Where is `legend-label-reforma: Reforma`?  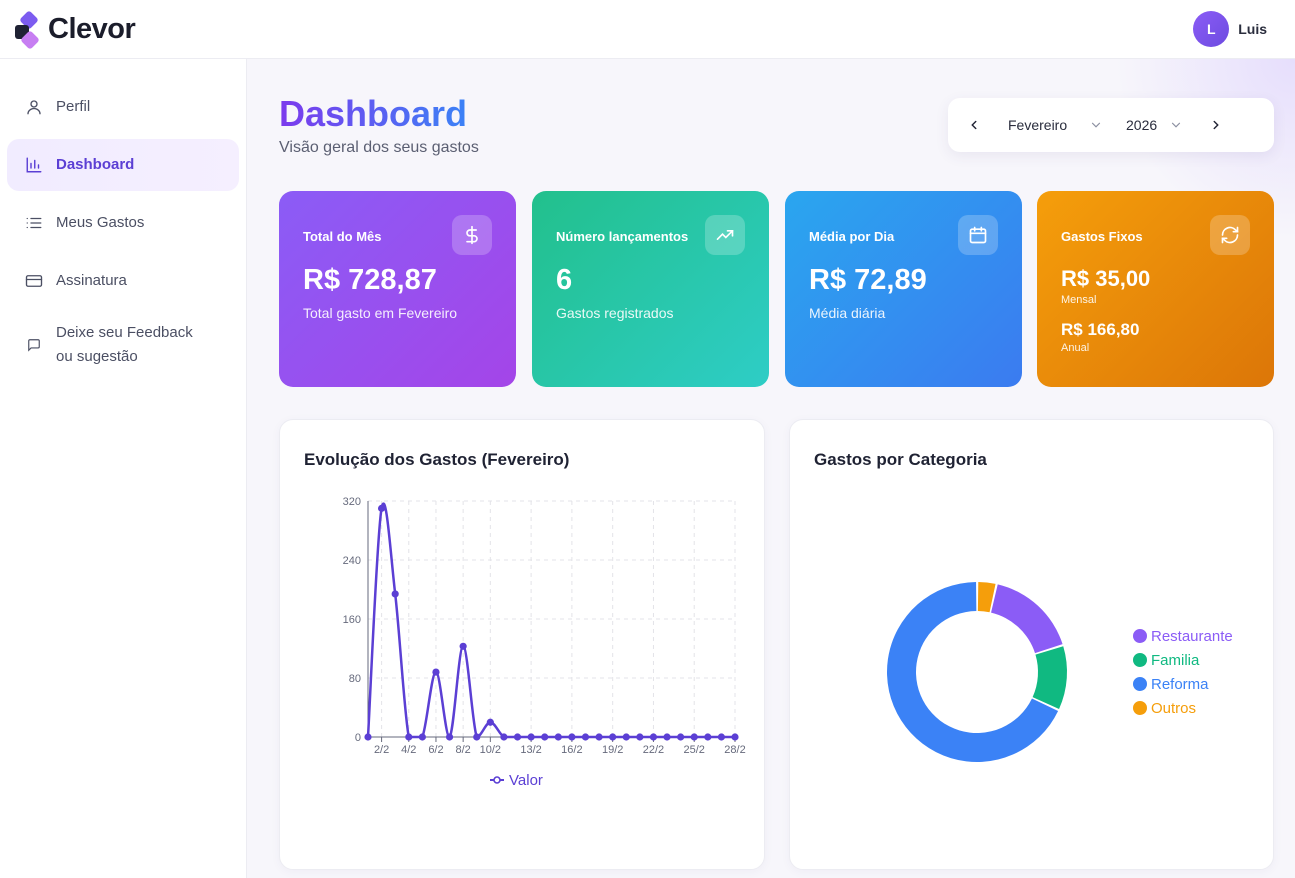 legend-label-reforma: Reforma is located at coordinates (1180, 684).